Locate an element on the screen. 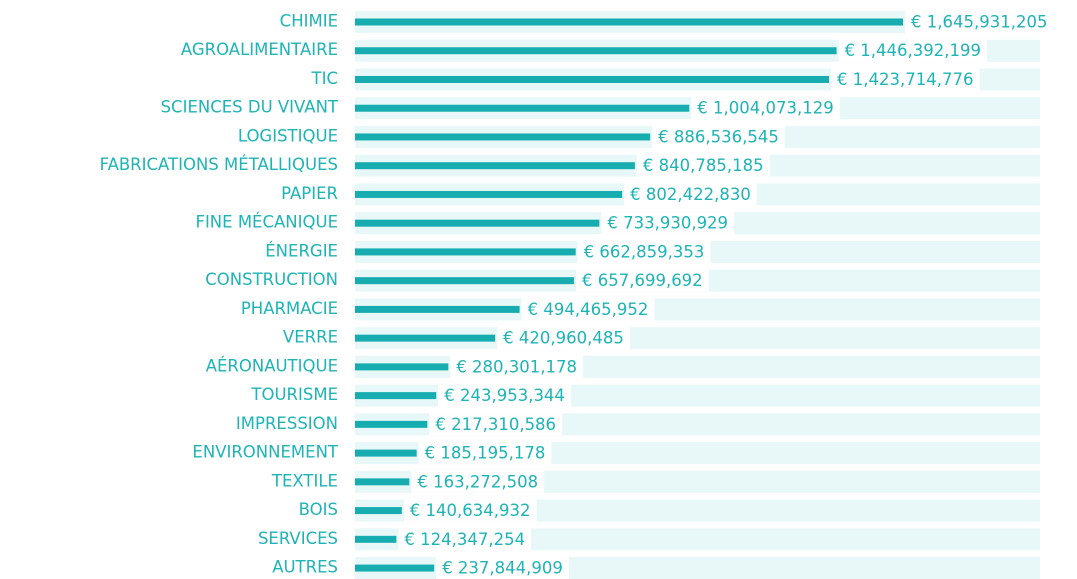  category-label: PHARMACIE is located at coordinates (289, 308).